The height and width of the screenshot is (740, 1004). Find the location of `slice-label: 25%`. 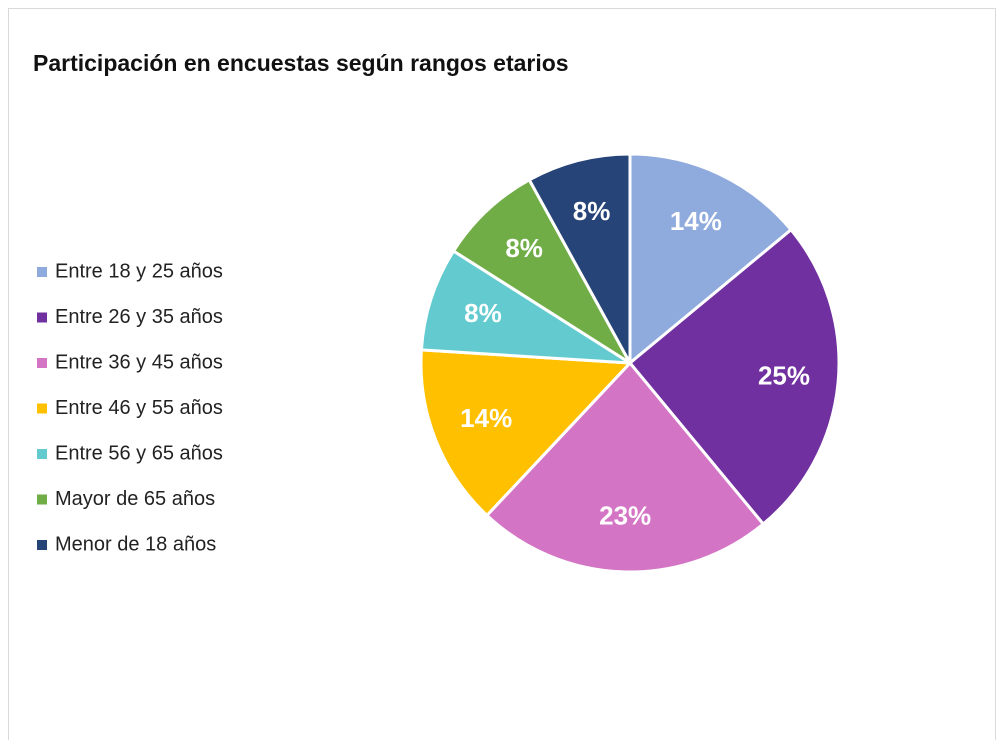

slice-label: 25% is located at coordinates (784, 375).